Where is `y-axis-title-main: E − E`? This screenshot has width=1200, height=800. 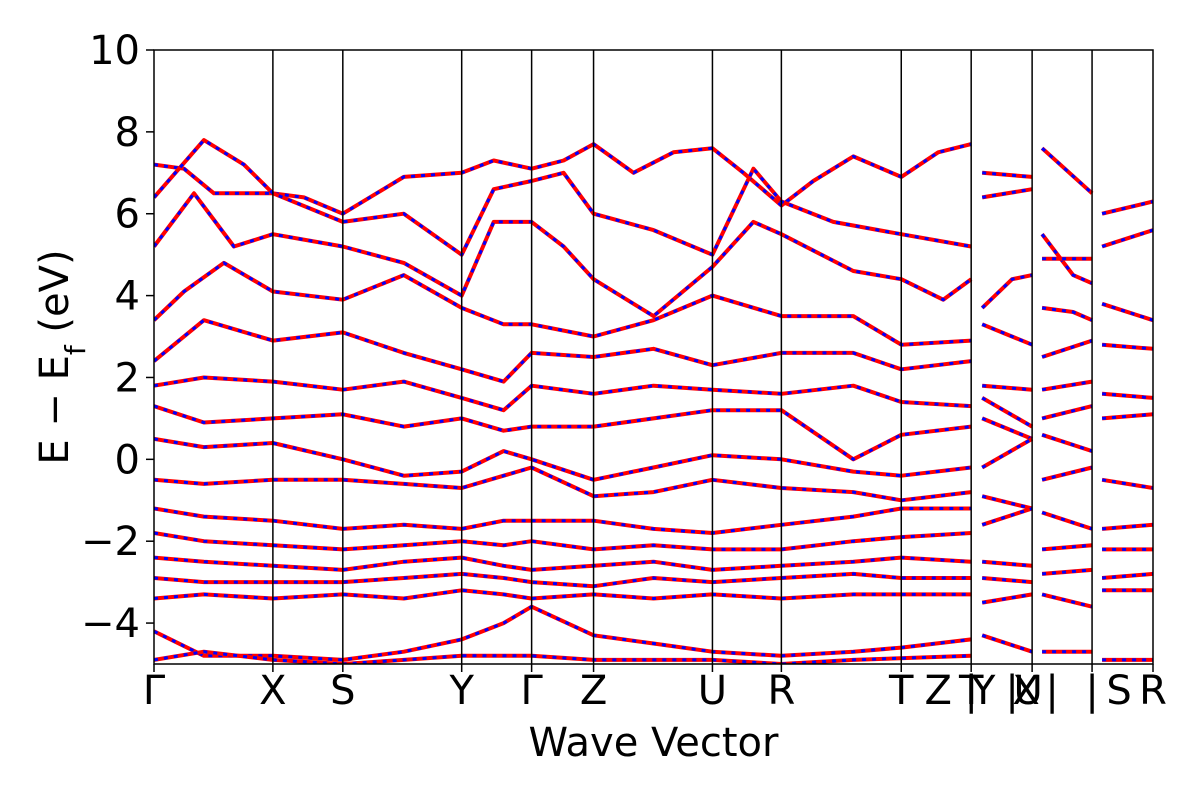
y-axis-title-main: E − E is located at coordinates (55, 410).